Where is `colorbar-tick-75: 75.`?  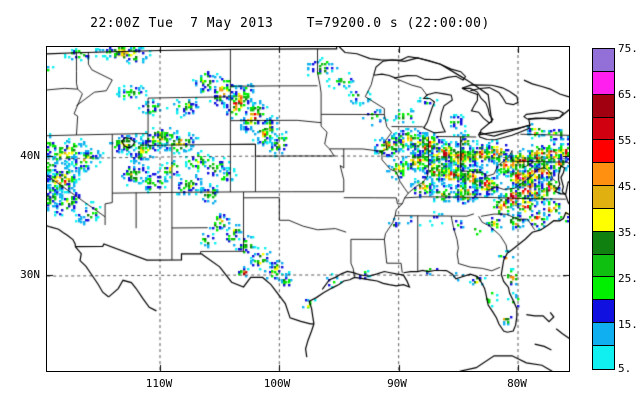 colorbar-tick-75: 75. is located at coordinates (628, 48).